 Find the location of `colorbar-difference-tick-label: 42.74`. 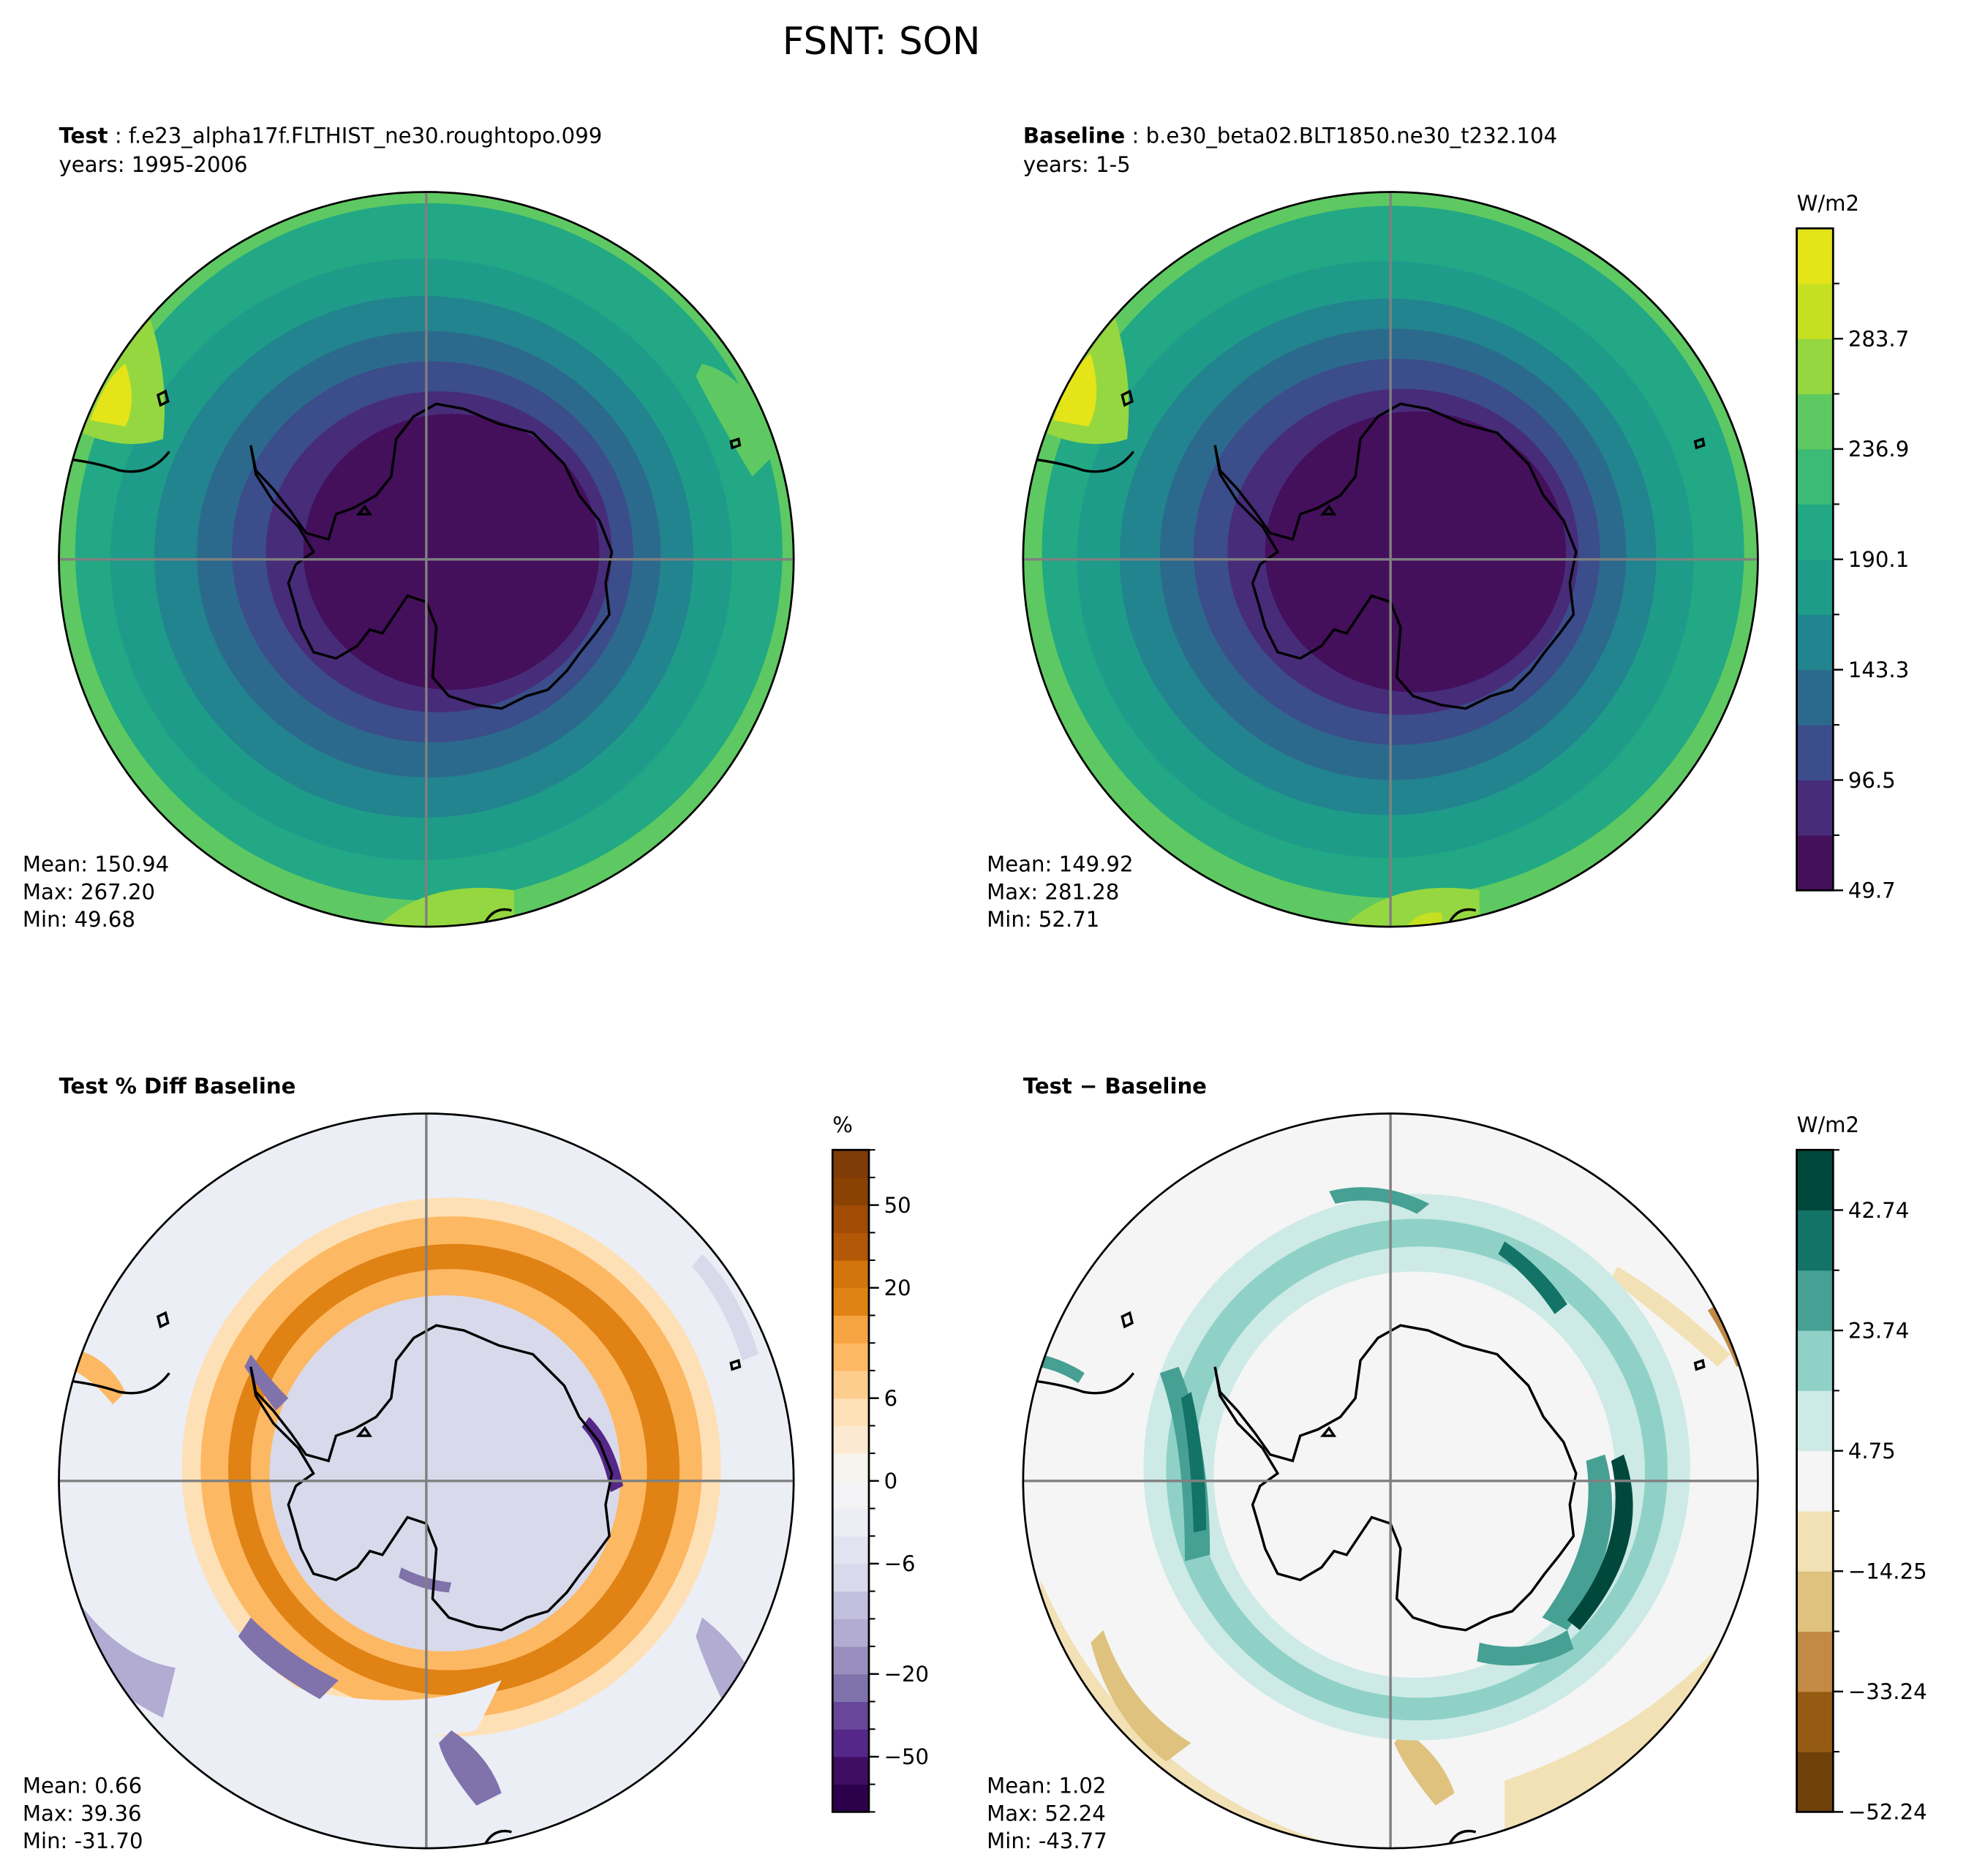

colorbar-difference-tick-label: 42.74 is located at coordinates (1878, 1210).